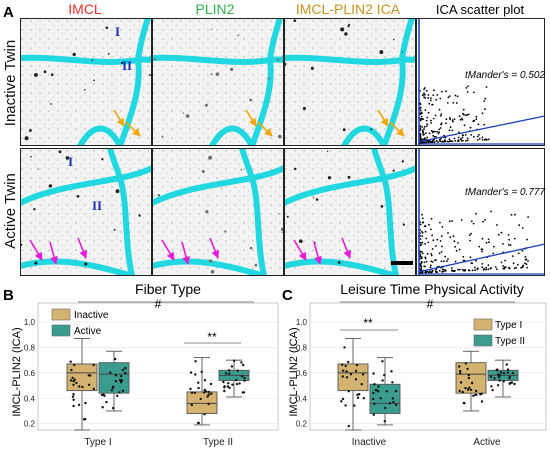 Image resolution: width=550 pixels, height=454 pixels. Describe the element at coordinates (17, 371) in the screenshot. I see `panel-b-ylabel: IMCL-PLIN2 (ICA)` at that location.